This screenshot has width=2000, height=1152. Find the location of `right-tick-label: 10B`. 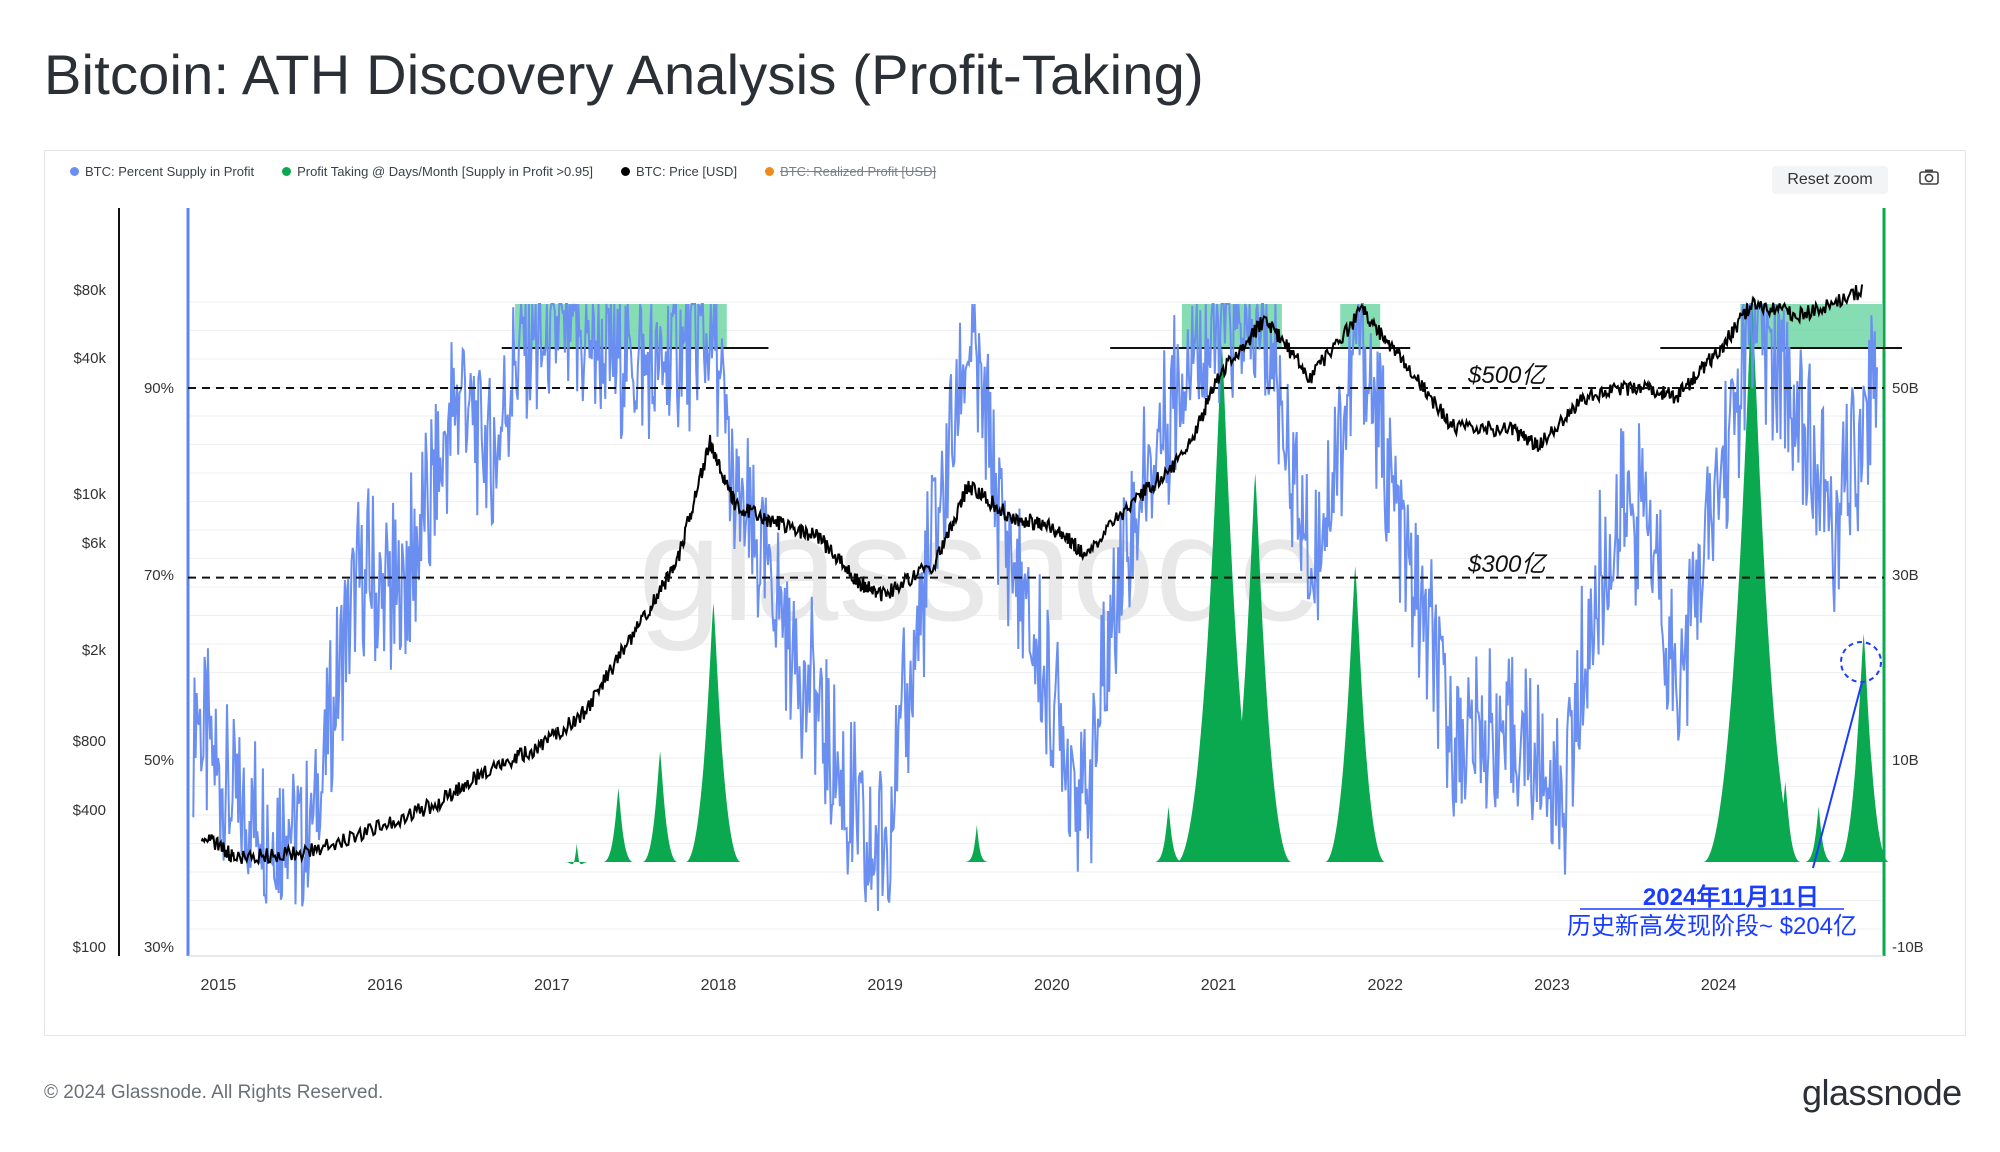

right-tick-label: 10B is located at coordinates (1905, 760).